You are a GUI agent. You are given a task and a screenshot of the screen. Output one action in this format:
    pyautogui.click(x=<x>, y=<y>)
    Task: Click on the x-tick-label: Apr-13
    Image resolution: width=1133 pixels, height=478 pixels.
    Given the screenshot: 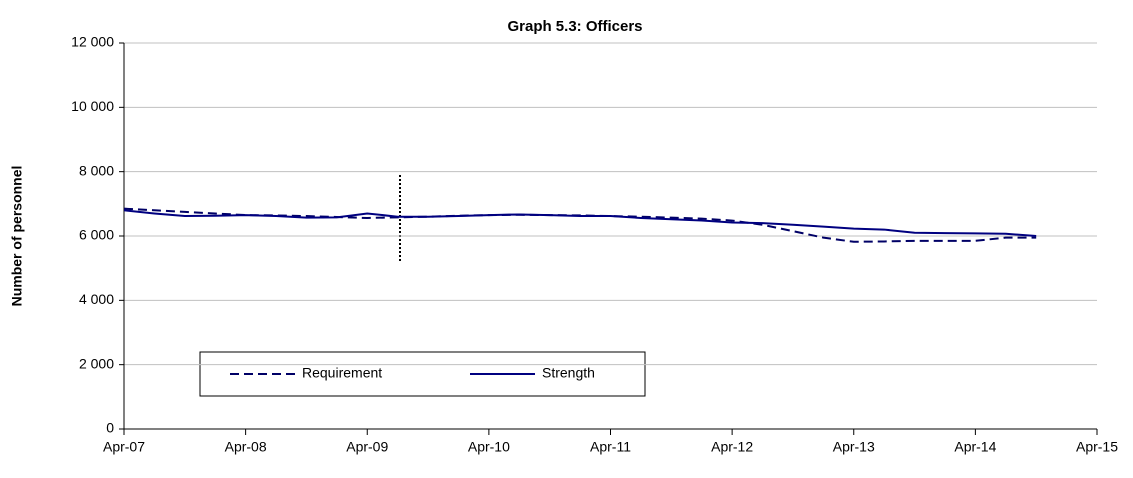 What is the action you would take?
    pyautogui.click(x=854, y=447)
    